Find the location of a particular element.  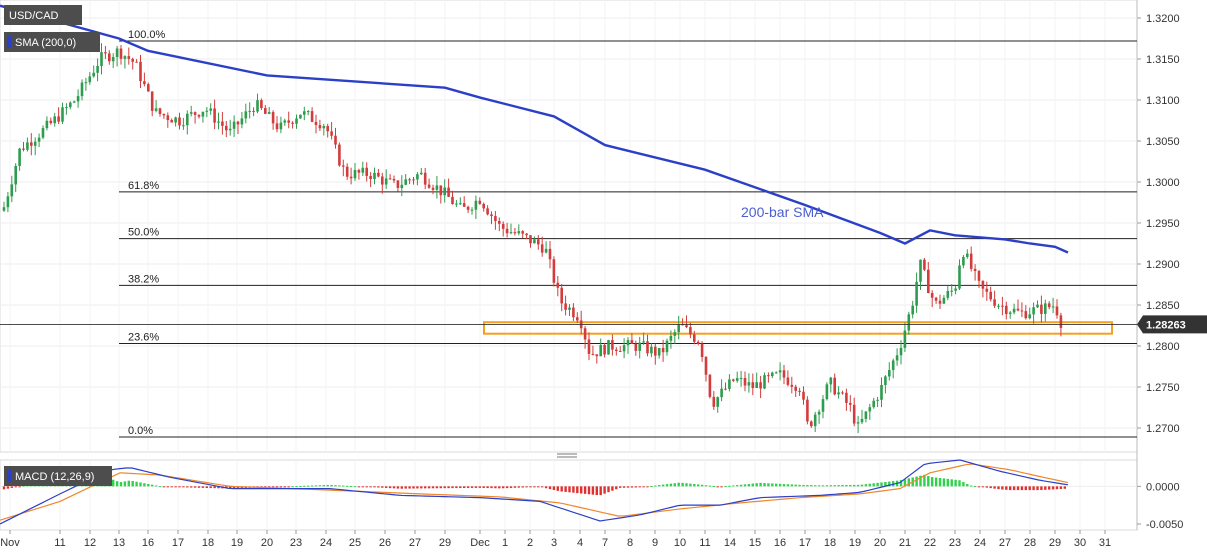

fib-label: 23.6% is located at coordinates (143, 338).